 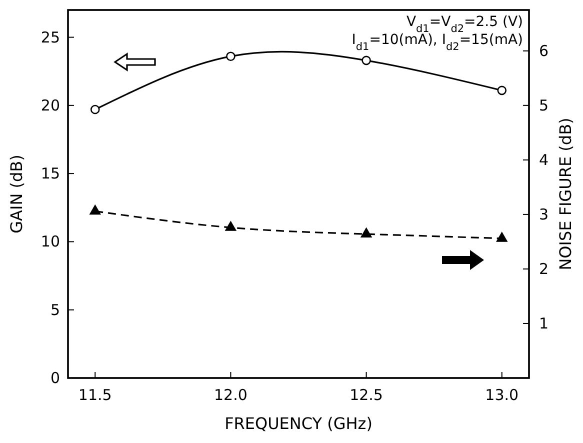 What do you see at coordinates (298, 423) in the screenshot?
I see `x-axis-title: FREQUENCY (GHz)` at bounding box center [298, 423].